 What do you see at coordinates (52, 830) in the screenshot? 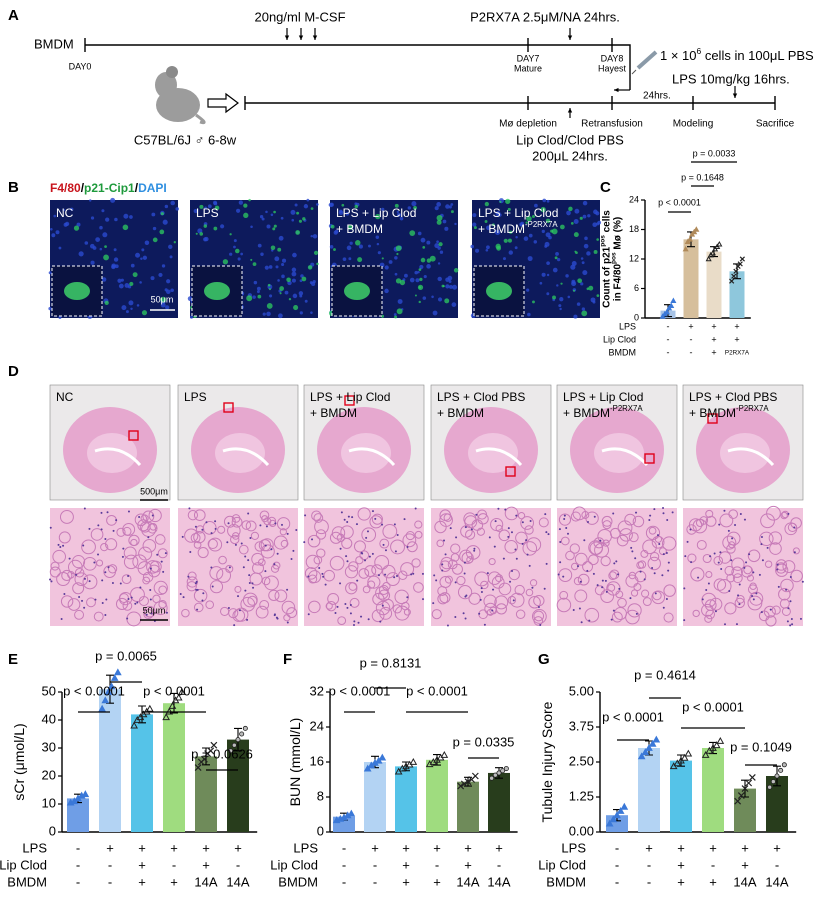
I see `y-tick-label: 0` at bounding box center [52, 830].